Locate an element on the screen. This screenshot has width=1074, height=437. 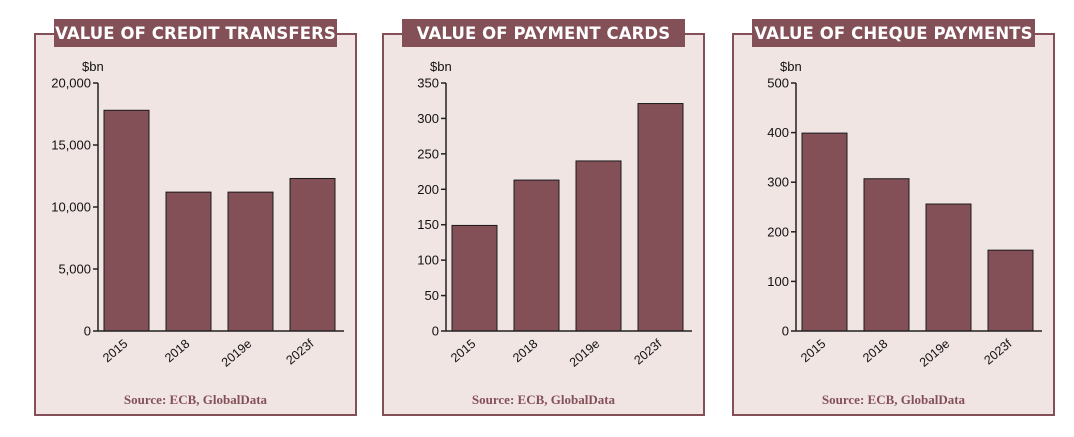
y-tick-label: 50 is located at coordinates (432, 295).